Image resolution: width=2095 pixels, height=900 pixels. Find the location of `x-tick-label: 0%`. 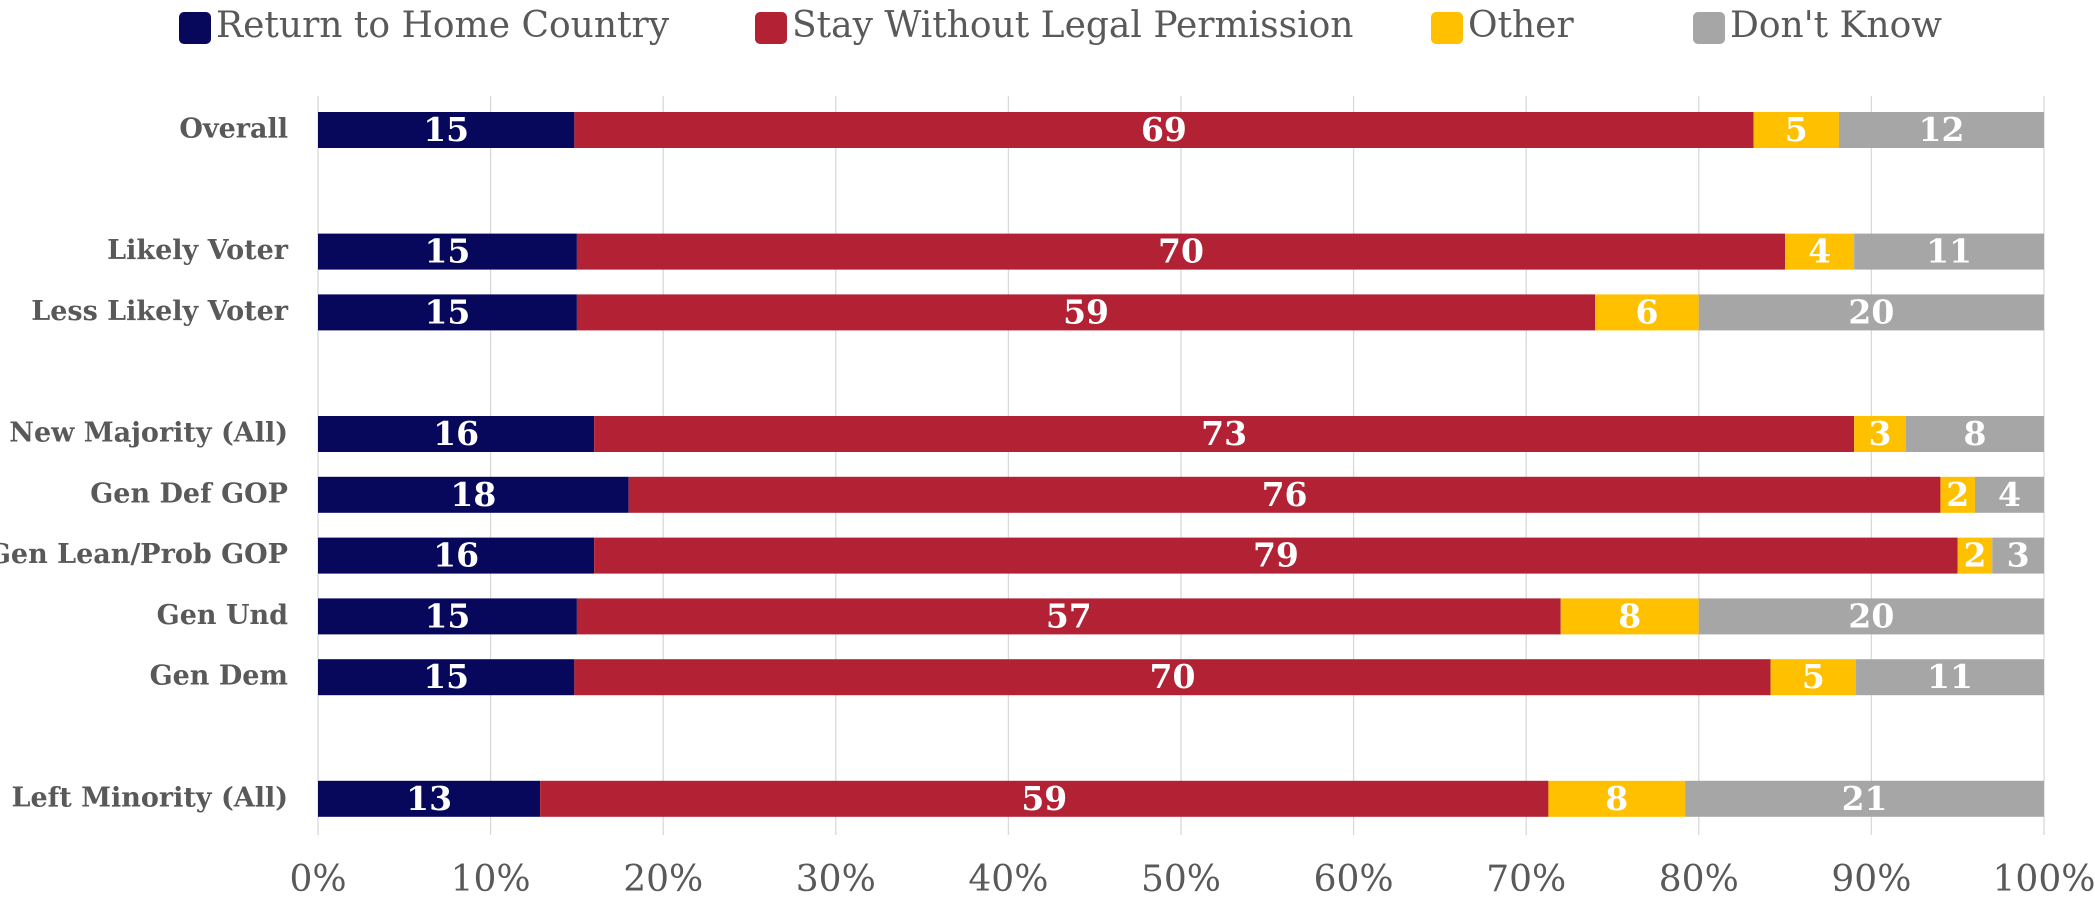

x-tick-label: 0% is located at coordinates (317, 879).